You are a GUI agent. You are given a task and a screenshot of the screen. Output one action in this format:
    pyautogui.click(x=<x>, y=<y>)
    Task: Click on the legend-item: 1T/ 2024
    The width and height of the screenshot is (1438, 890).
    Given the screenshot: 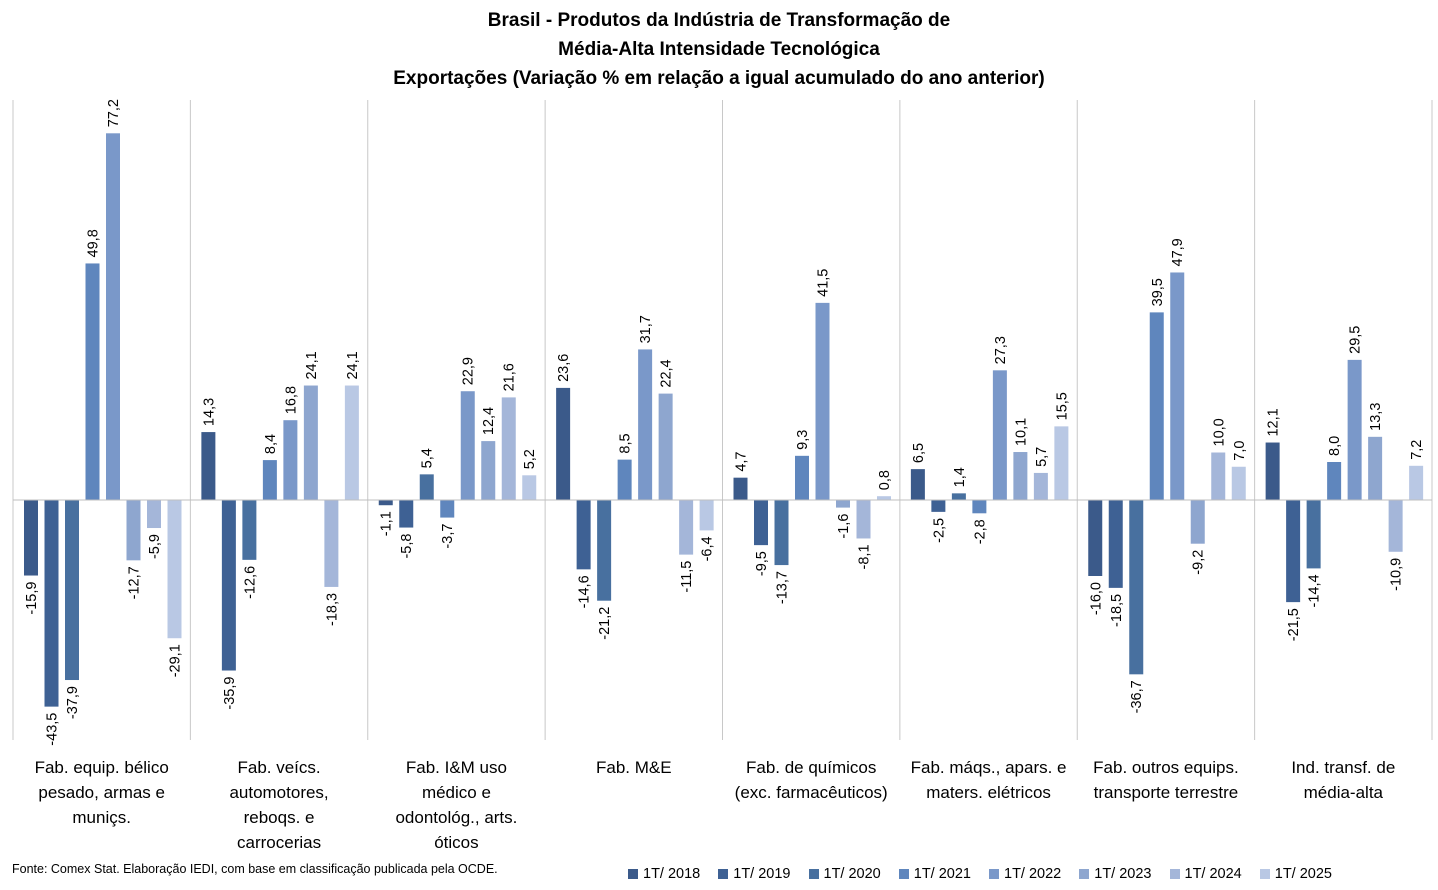 What is the action you would take?
    pyautogui.click(x=1205, y=874)
    